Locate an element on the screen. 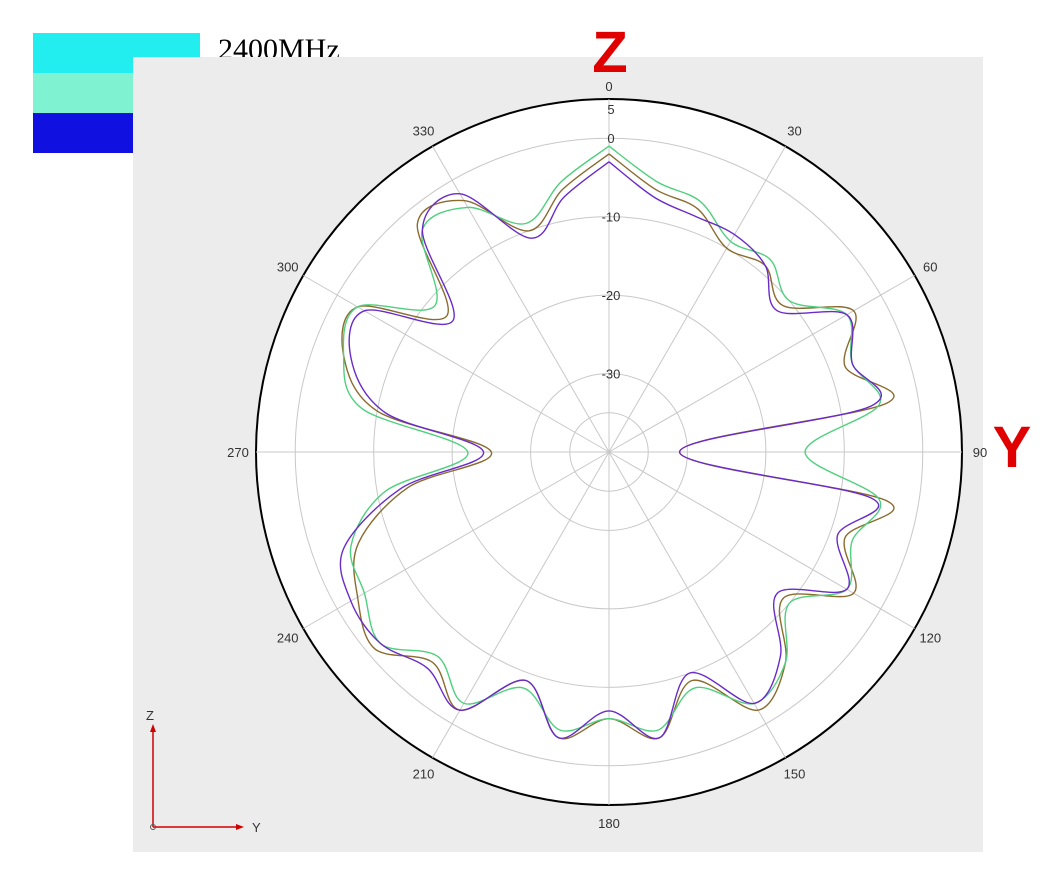 This screenshot has height=877, width=1049. angle-tick-30: 30 is located at coordinates (794, 131).